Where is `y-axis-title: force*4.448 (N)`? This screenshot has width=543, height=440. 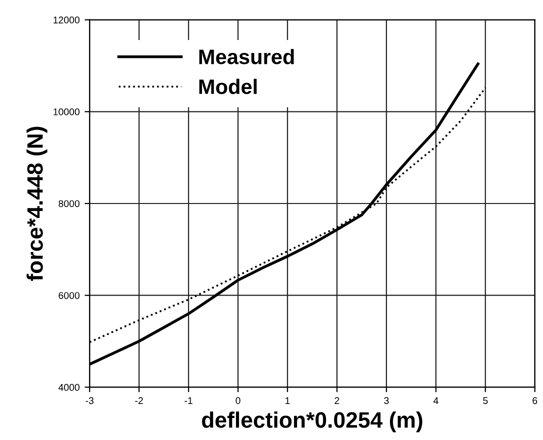
y-axis-title: force*4.448 (N) is located at coordinates (37, 203).